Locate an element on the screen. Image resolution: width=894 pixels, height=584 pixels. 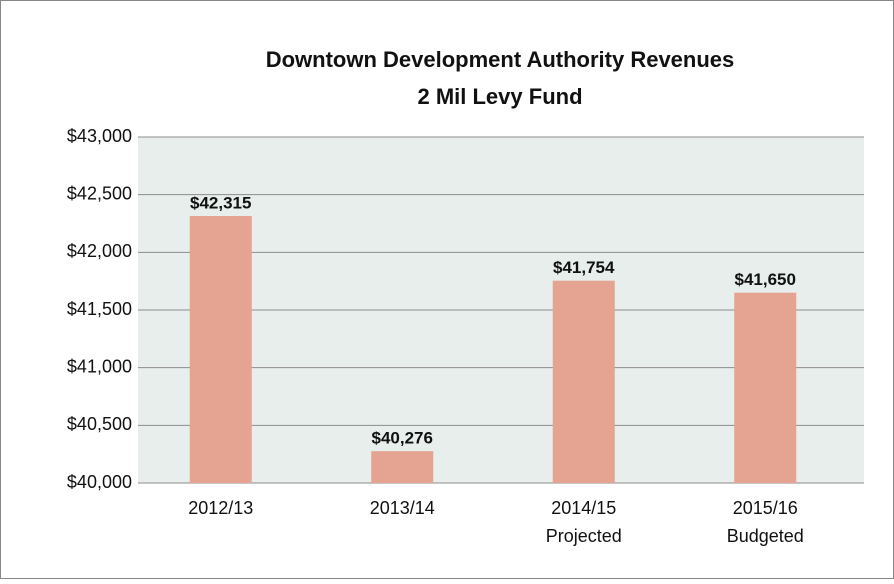
y-tick-label: $40,000 is located at coordinates (99, 482).